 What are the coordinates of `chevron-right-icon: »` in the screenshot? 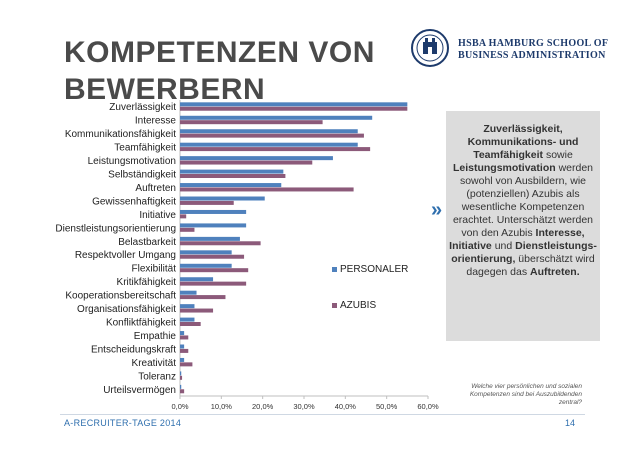 It's located at (437, 210).